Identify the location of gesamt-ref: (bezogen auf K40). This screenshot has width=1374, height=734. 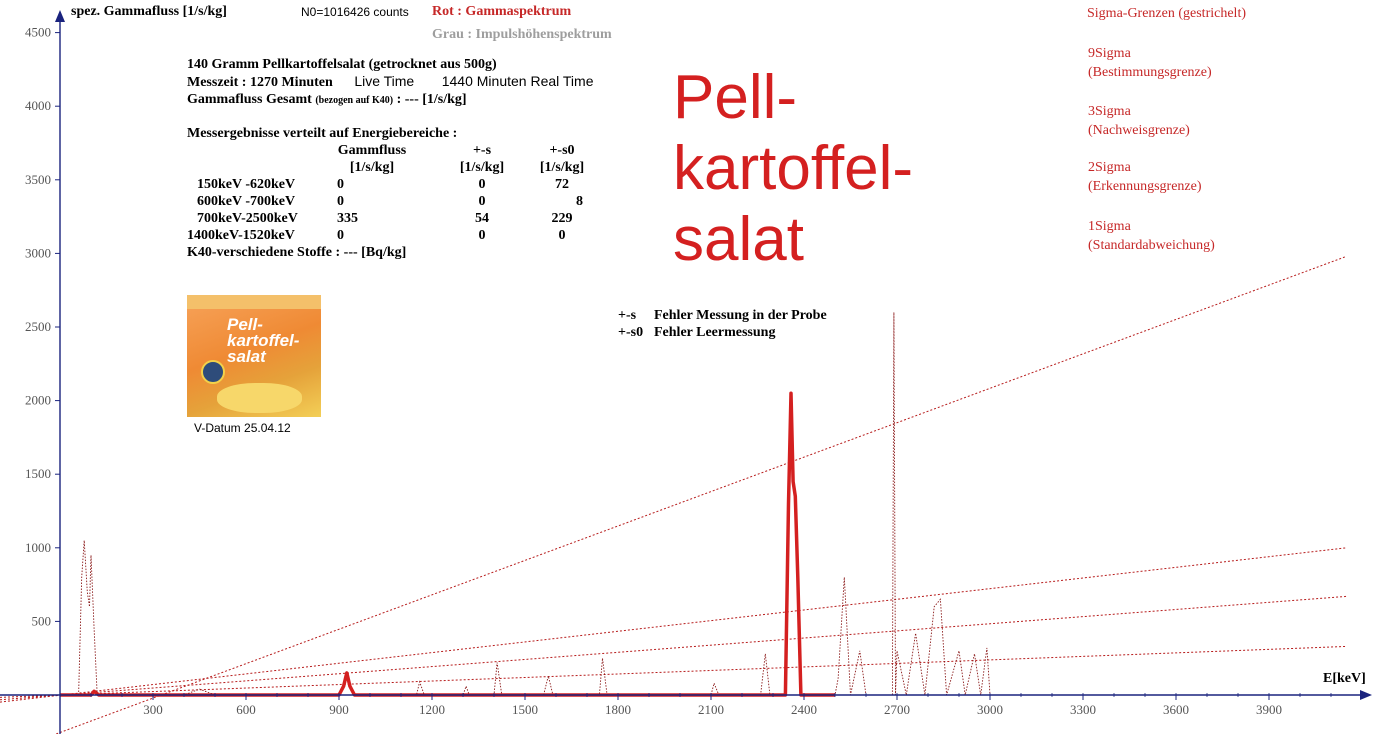
(354, 100).